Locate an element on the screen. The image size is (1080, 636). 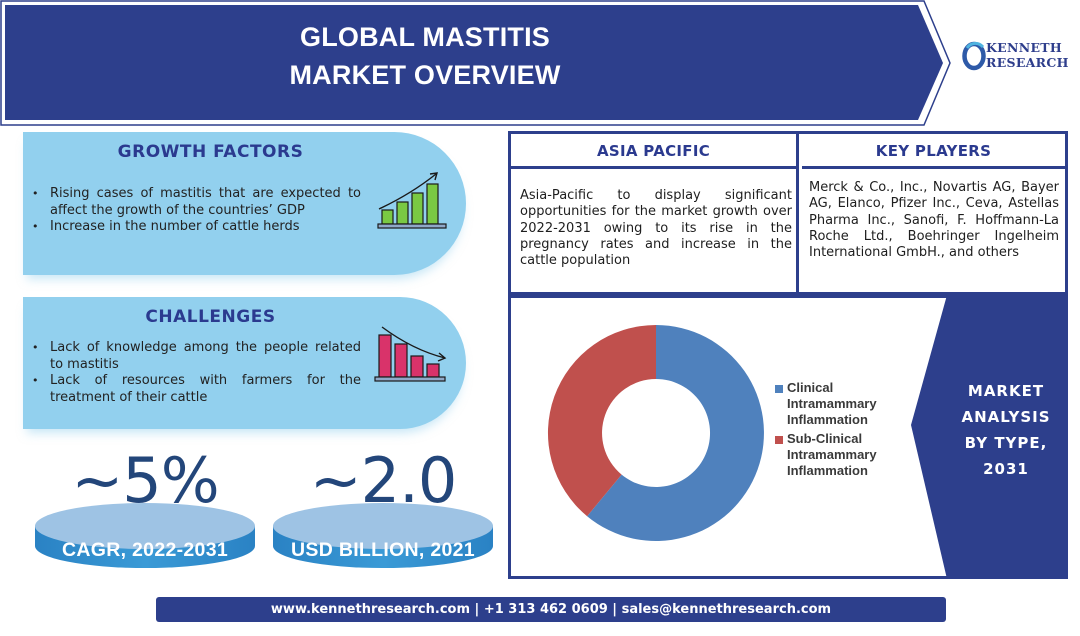
legend-label: Clinical Intramammary Inflammation is located at coordinates (832, 403).